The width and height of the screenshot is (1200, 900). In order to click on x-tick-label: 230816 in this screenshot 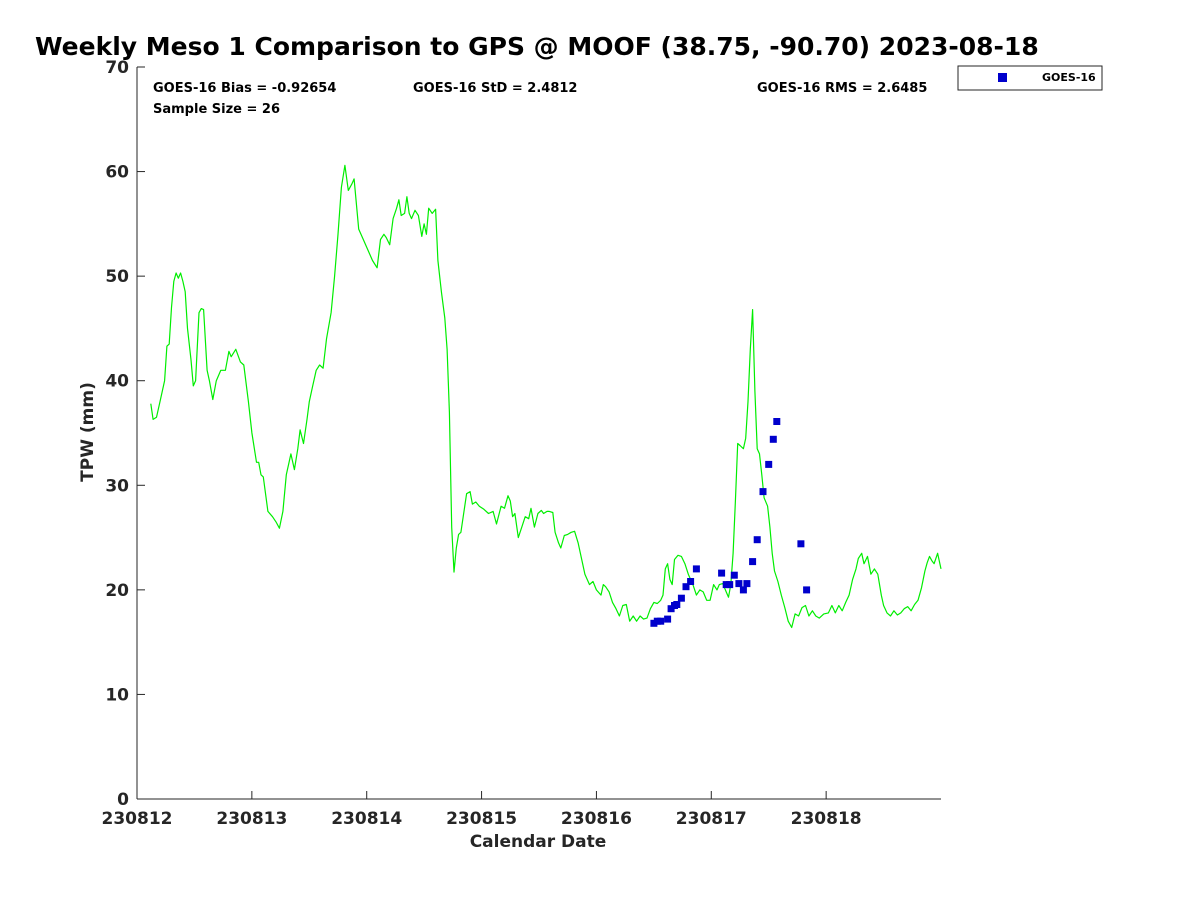, I will do `click(596, 819)`.